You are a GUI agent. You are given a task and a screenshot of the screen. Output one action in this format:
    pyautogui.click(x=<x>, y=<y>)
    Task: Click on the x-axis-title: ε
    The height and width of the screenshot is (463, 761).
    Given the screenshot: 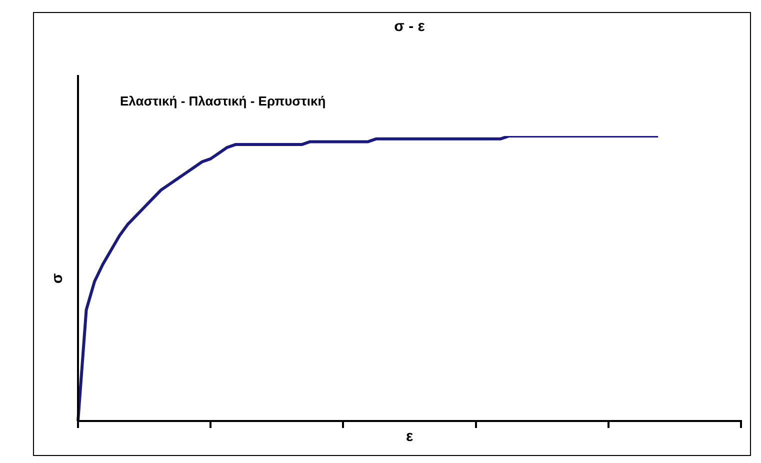 What is the action you would take?
    pyautogui.click(x=410, y=437)
    